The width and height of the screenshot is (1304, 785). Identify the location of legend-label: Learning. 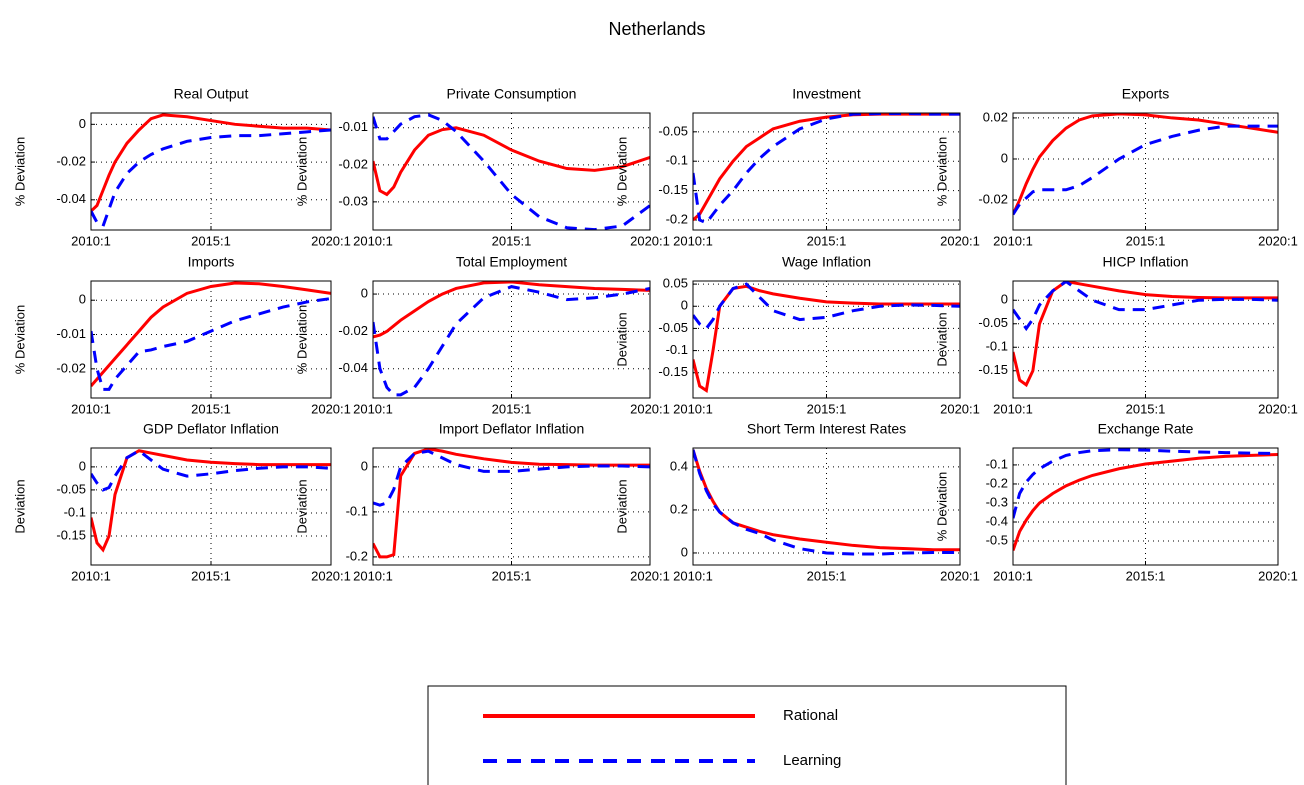
(812, 760).